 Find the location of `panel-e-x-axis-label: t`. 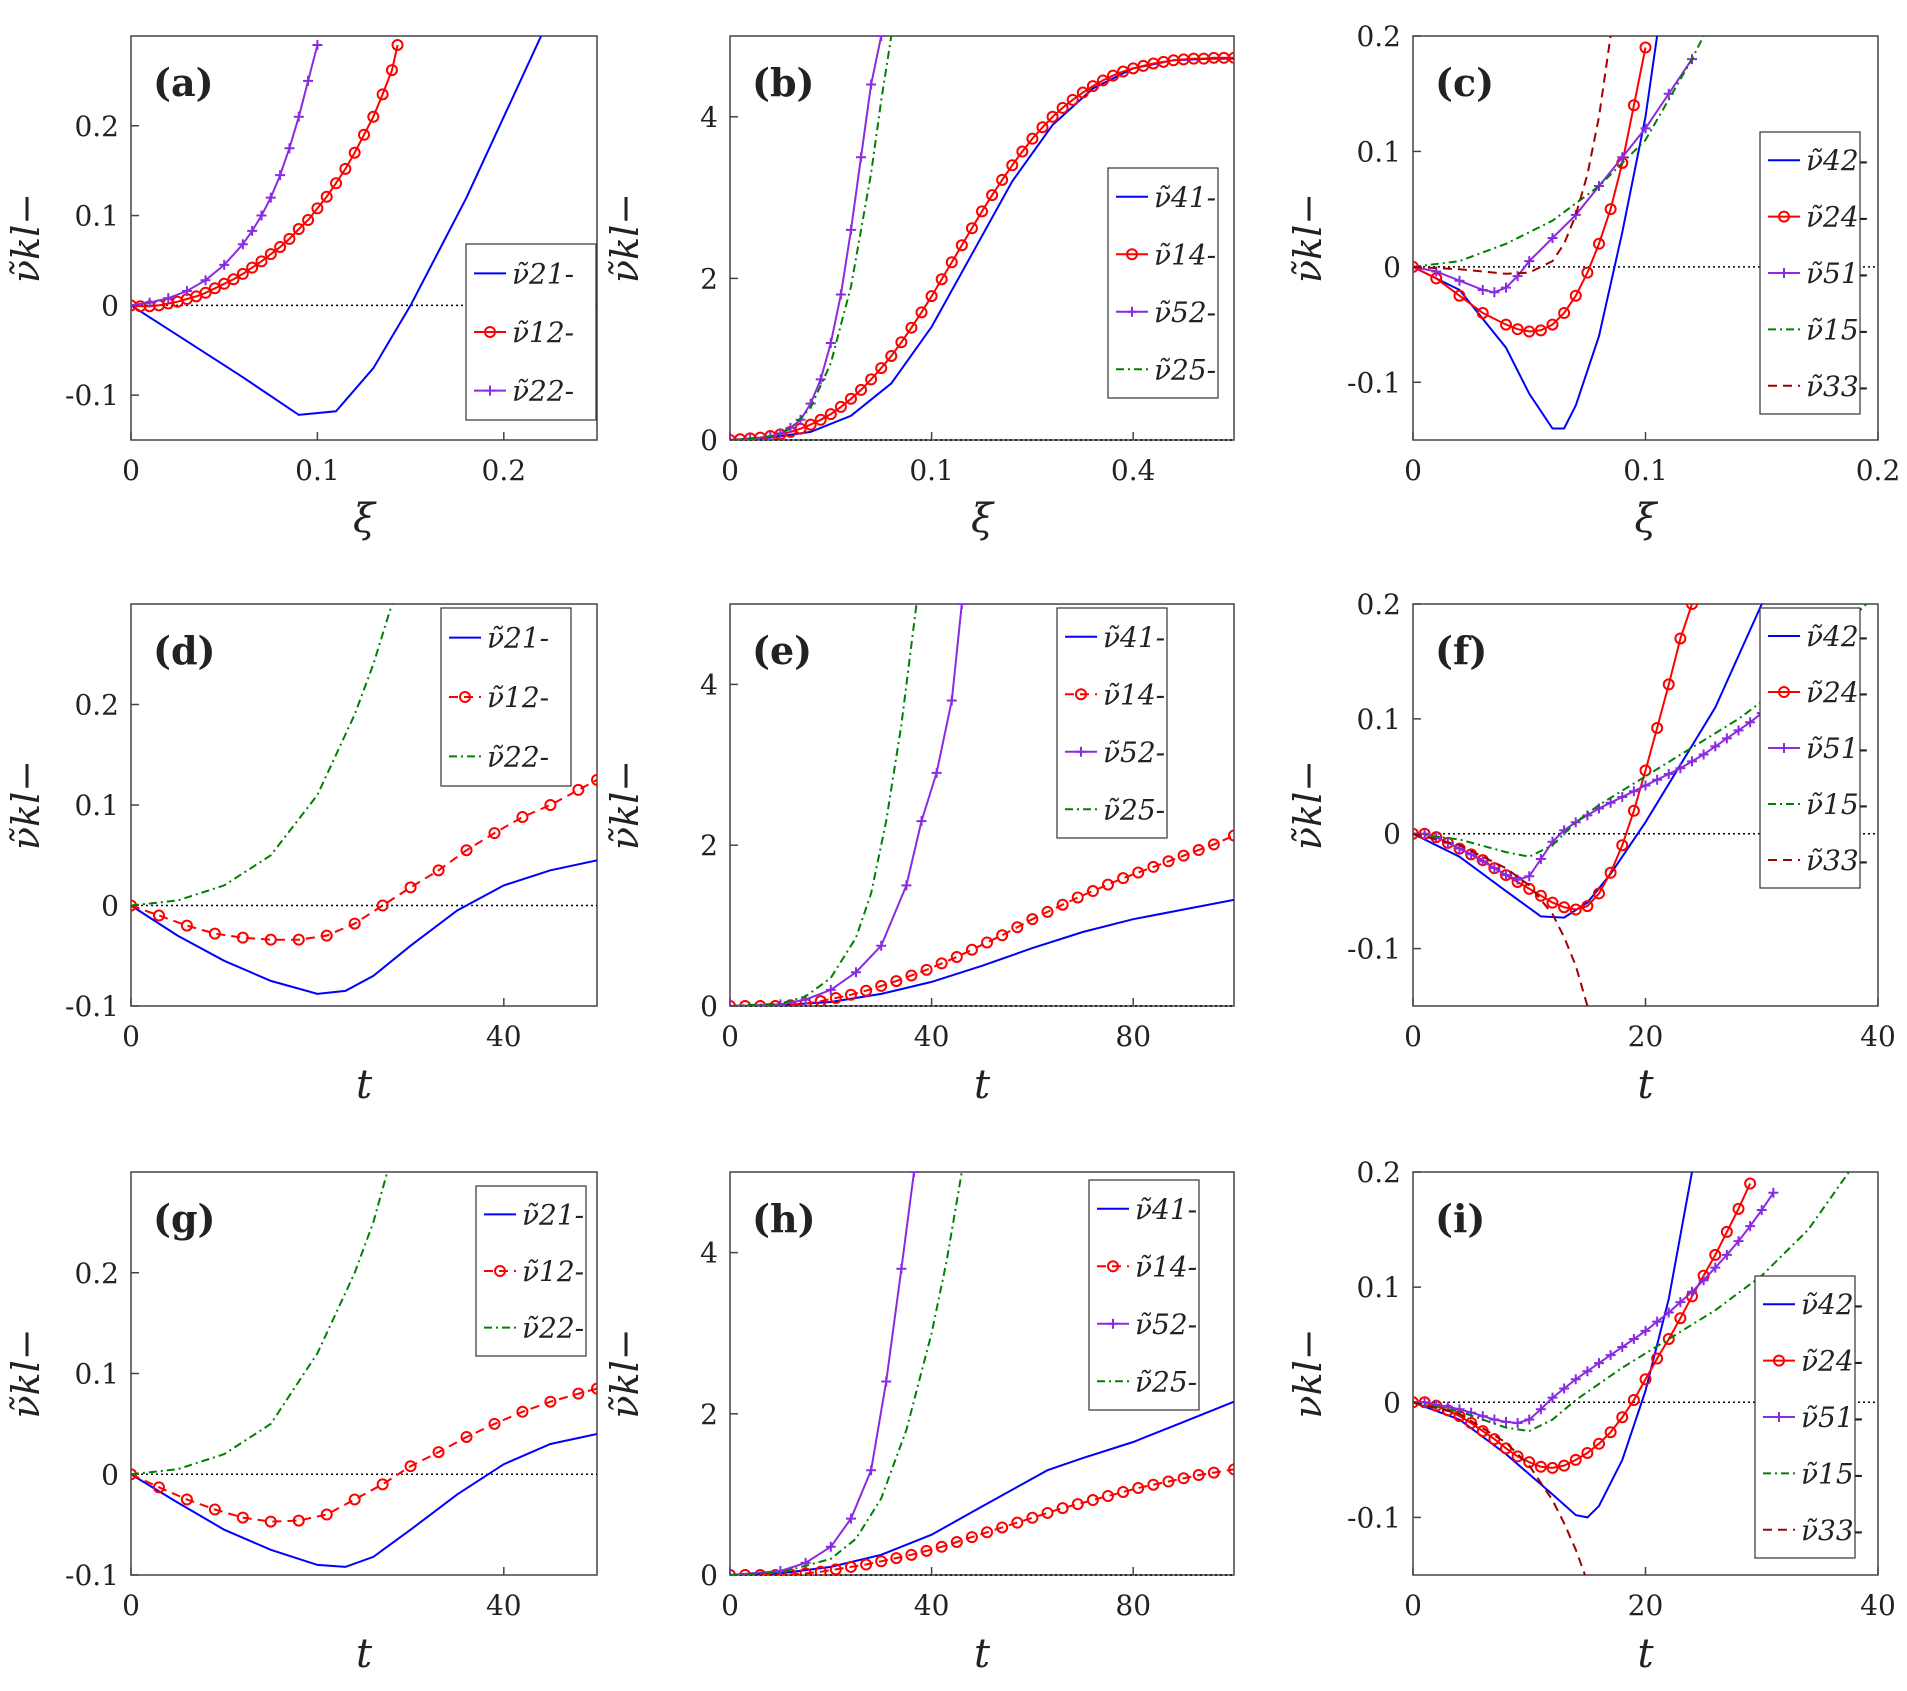

panel-e-x-axis-label: t is located at coordinates (982, 1085).